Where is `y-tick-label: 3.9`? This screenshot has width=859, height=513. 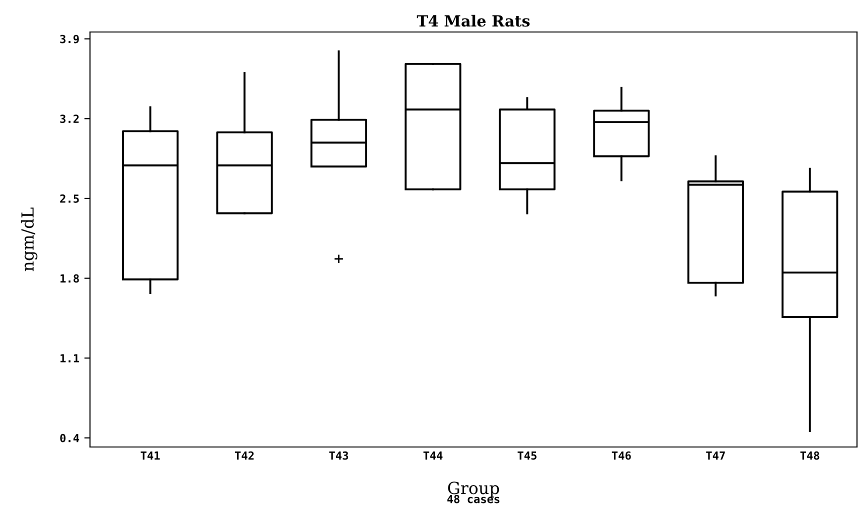
y-tick-label: 3.9 is located at coordinates (69, 39).